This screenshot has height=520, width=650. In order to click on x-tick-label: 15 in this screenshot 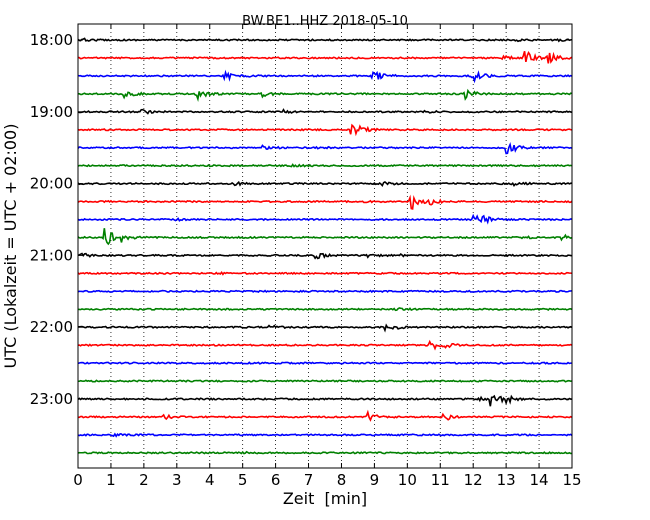, I will do `click(571, 480)`.